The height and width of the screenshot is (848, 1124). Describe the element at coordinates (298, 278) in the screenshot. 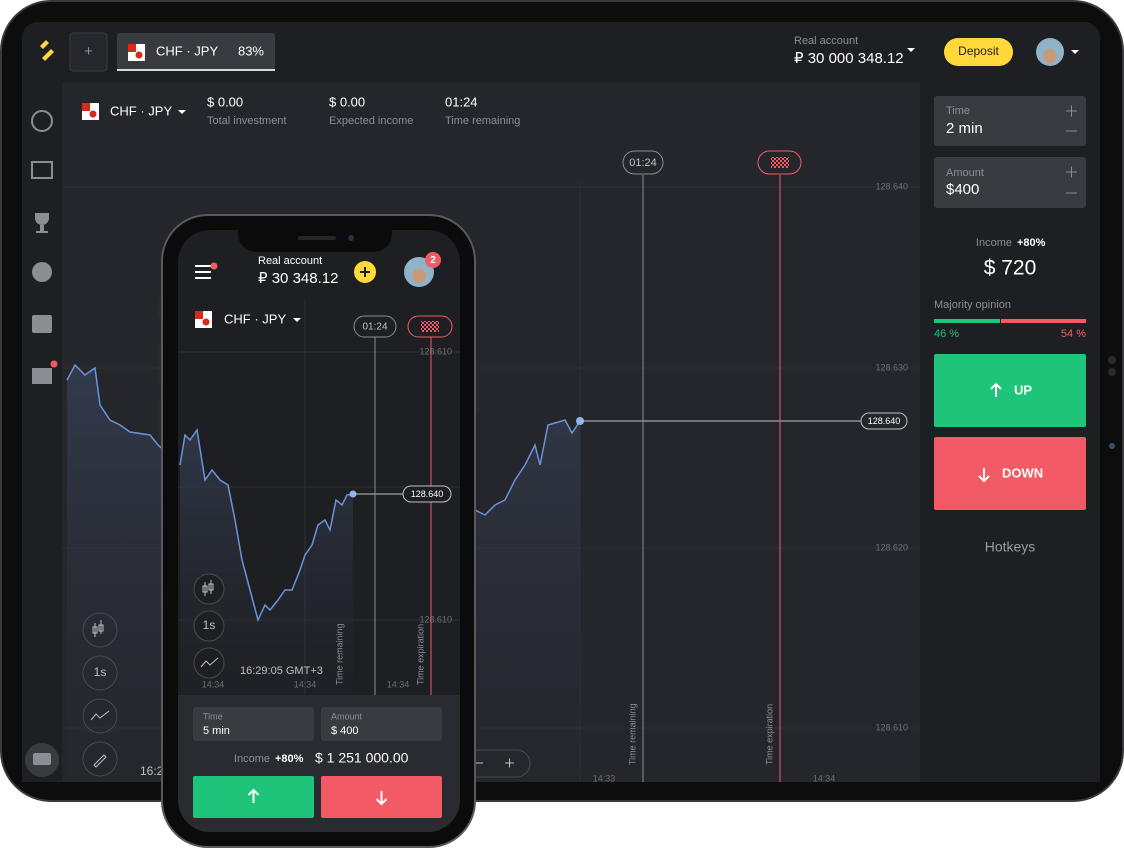

I see `account-balance: ₽ 30 348.12` at that location.